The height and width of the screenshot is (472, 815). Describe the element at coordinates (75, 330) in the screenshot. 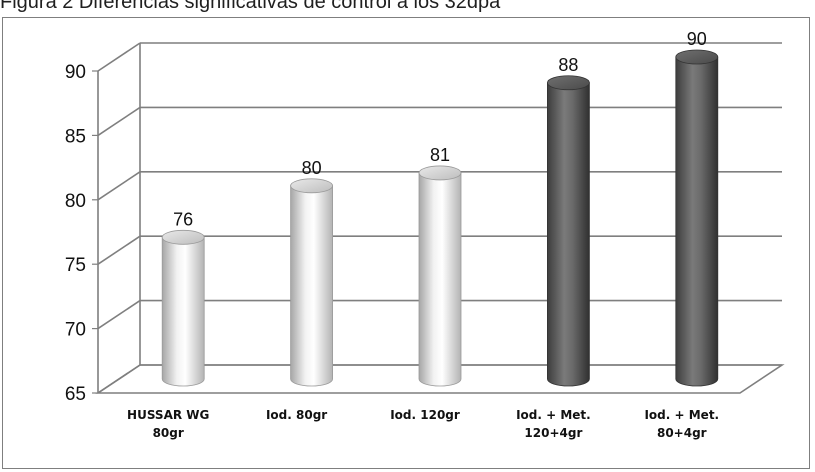

I see `y-tick-label: 70` at that location.